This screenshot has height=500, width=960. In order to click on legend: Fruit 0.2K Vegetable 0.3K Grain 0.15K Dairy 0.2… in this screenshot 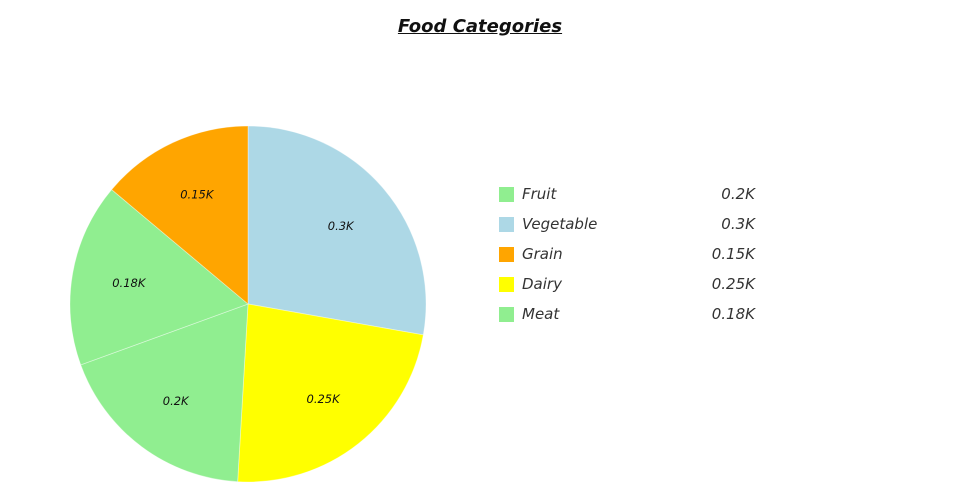, I will do `click(627, 254)`.